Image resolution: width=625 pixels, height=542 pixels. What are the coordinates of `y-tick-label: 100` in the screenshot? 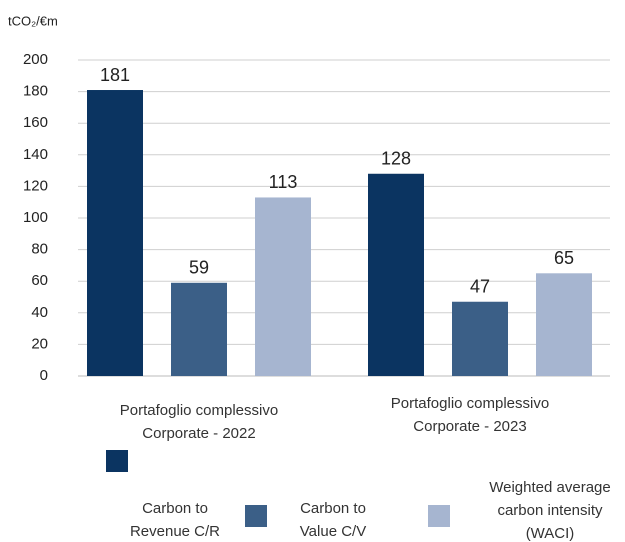 It's located at (35, 217).